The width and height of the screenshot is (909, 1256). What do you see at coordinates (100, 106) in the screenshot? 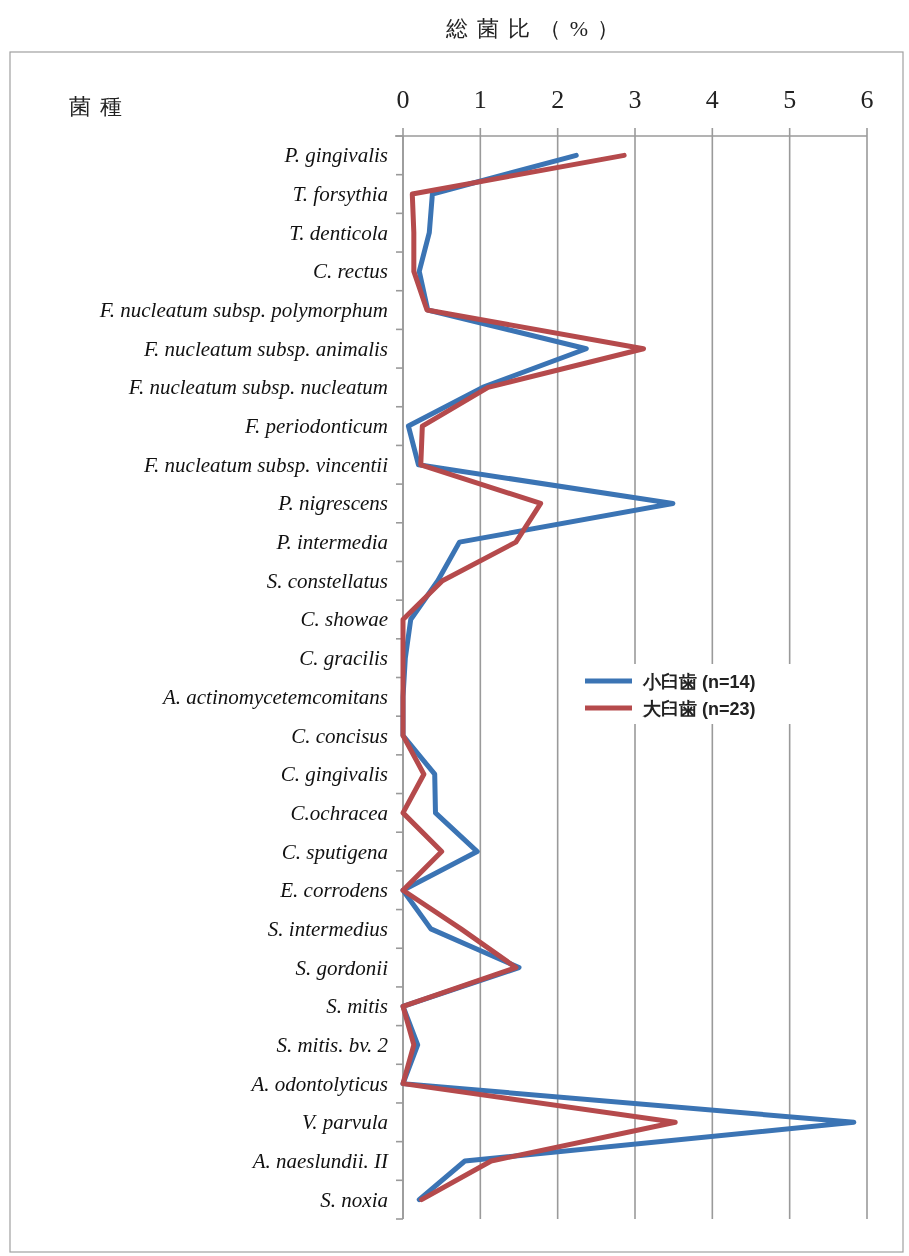
I see `y-axis-title: 菌種` at bounding box center [100, 106].